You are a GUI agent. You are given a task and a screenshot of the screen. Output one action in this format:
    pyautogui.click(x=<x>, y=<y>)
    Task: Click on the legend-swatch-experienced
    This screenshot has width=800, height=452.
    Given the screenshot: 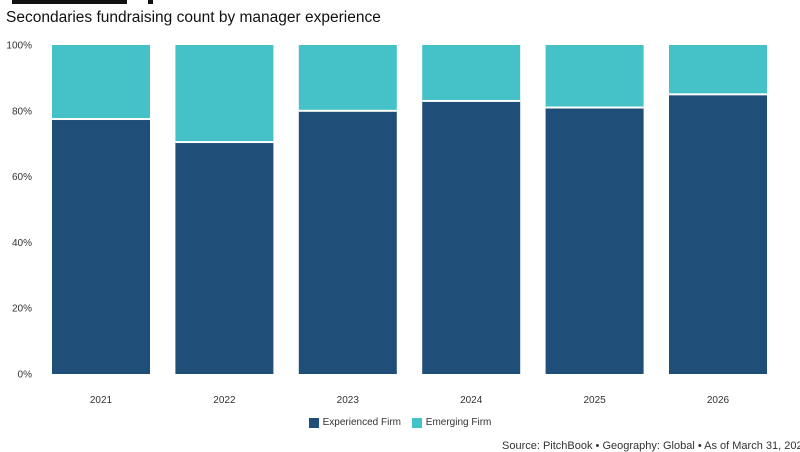 What is the action you would take?
    pyautogui.click(x=313, y=422)
    